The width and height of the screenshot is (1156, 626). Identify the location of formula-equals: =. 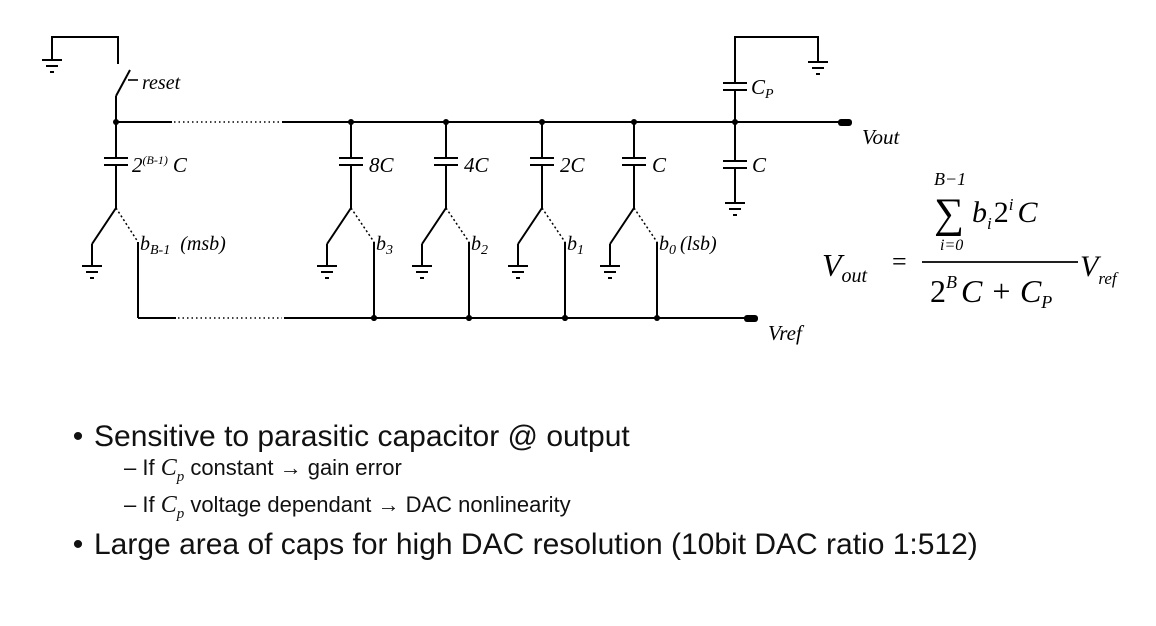
(899, 261).